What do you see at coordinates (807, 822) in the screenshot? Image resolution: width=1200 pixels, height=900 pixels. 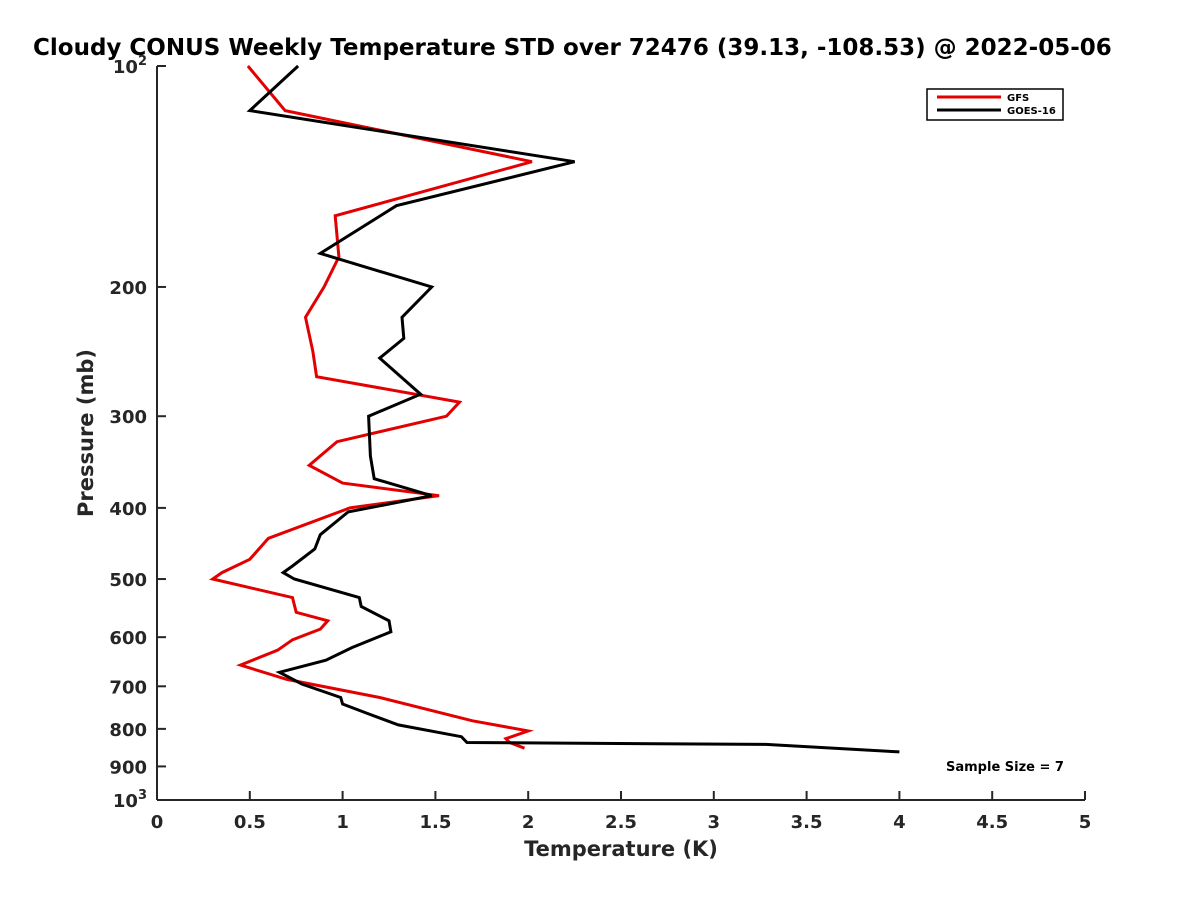 I see `x-tick-label: 3.5` at bounding box center [807, 822].